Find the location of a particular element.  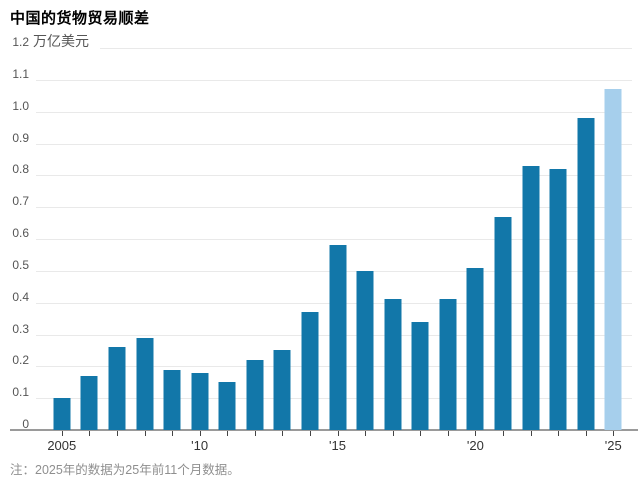

bar-2017 is located at coordinates (393, 364).